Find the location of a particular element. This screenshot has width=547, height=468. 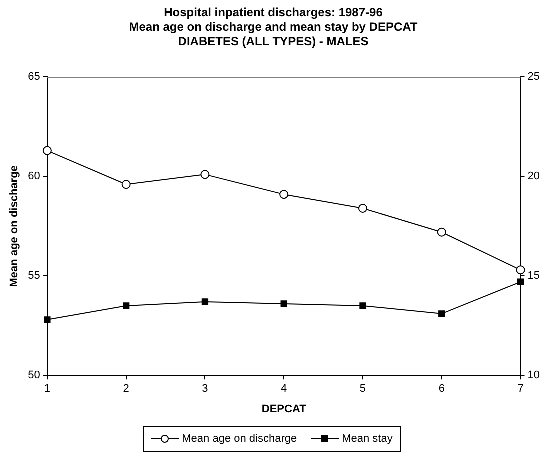

x-tick-label: 7 is located at coordinates (521, 389).